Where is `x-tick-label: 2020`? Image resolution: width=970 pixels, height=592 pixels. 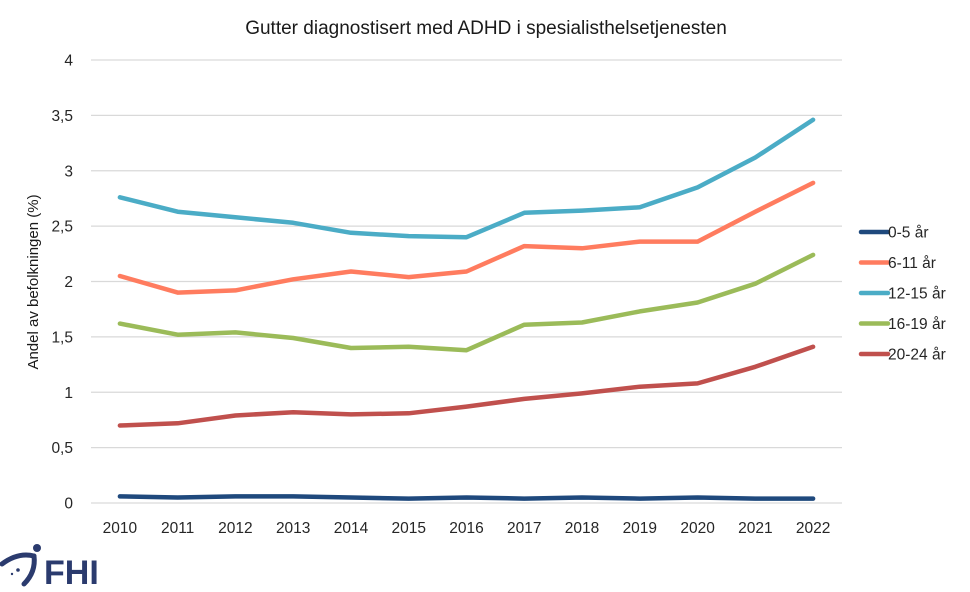
x-tick-label: 2020 is located at coordinates (697, 528).